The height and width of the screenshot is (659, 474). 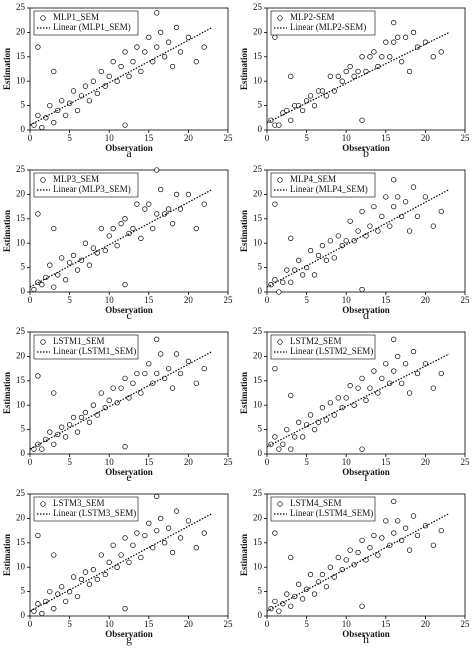 I want to click on legend-box, so click(x=86, y=509).